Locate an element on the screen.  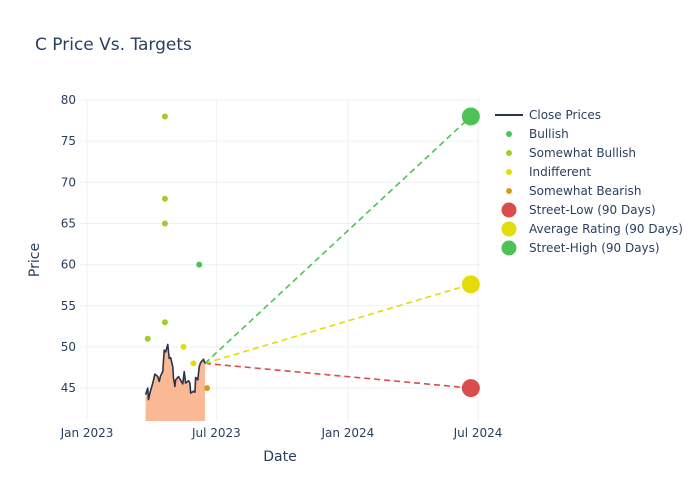
rating-points is located at coordinates (177, 252).